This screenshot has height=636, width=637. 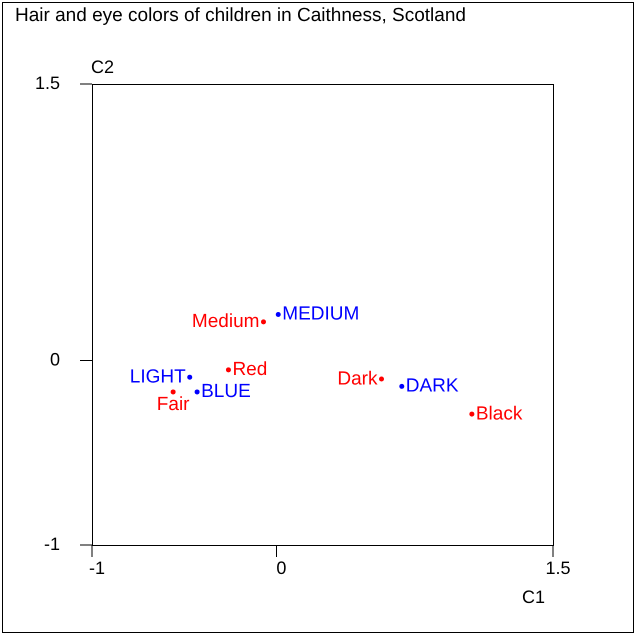 I want to click on data-label: DARK, so click(x=432, y=386).